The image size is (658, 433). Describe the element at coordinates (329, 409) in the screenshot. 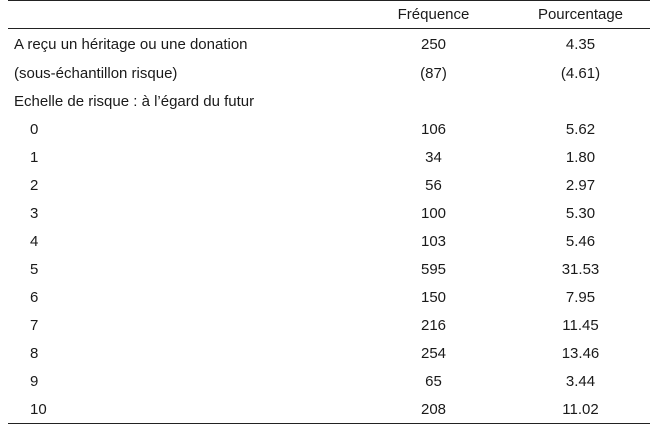

I see `table-row: 10 208 11.02` at that location.